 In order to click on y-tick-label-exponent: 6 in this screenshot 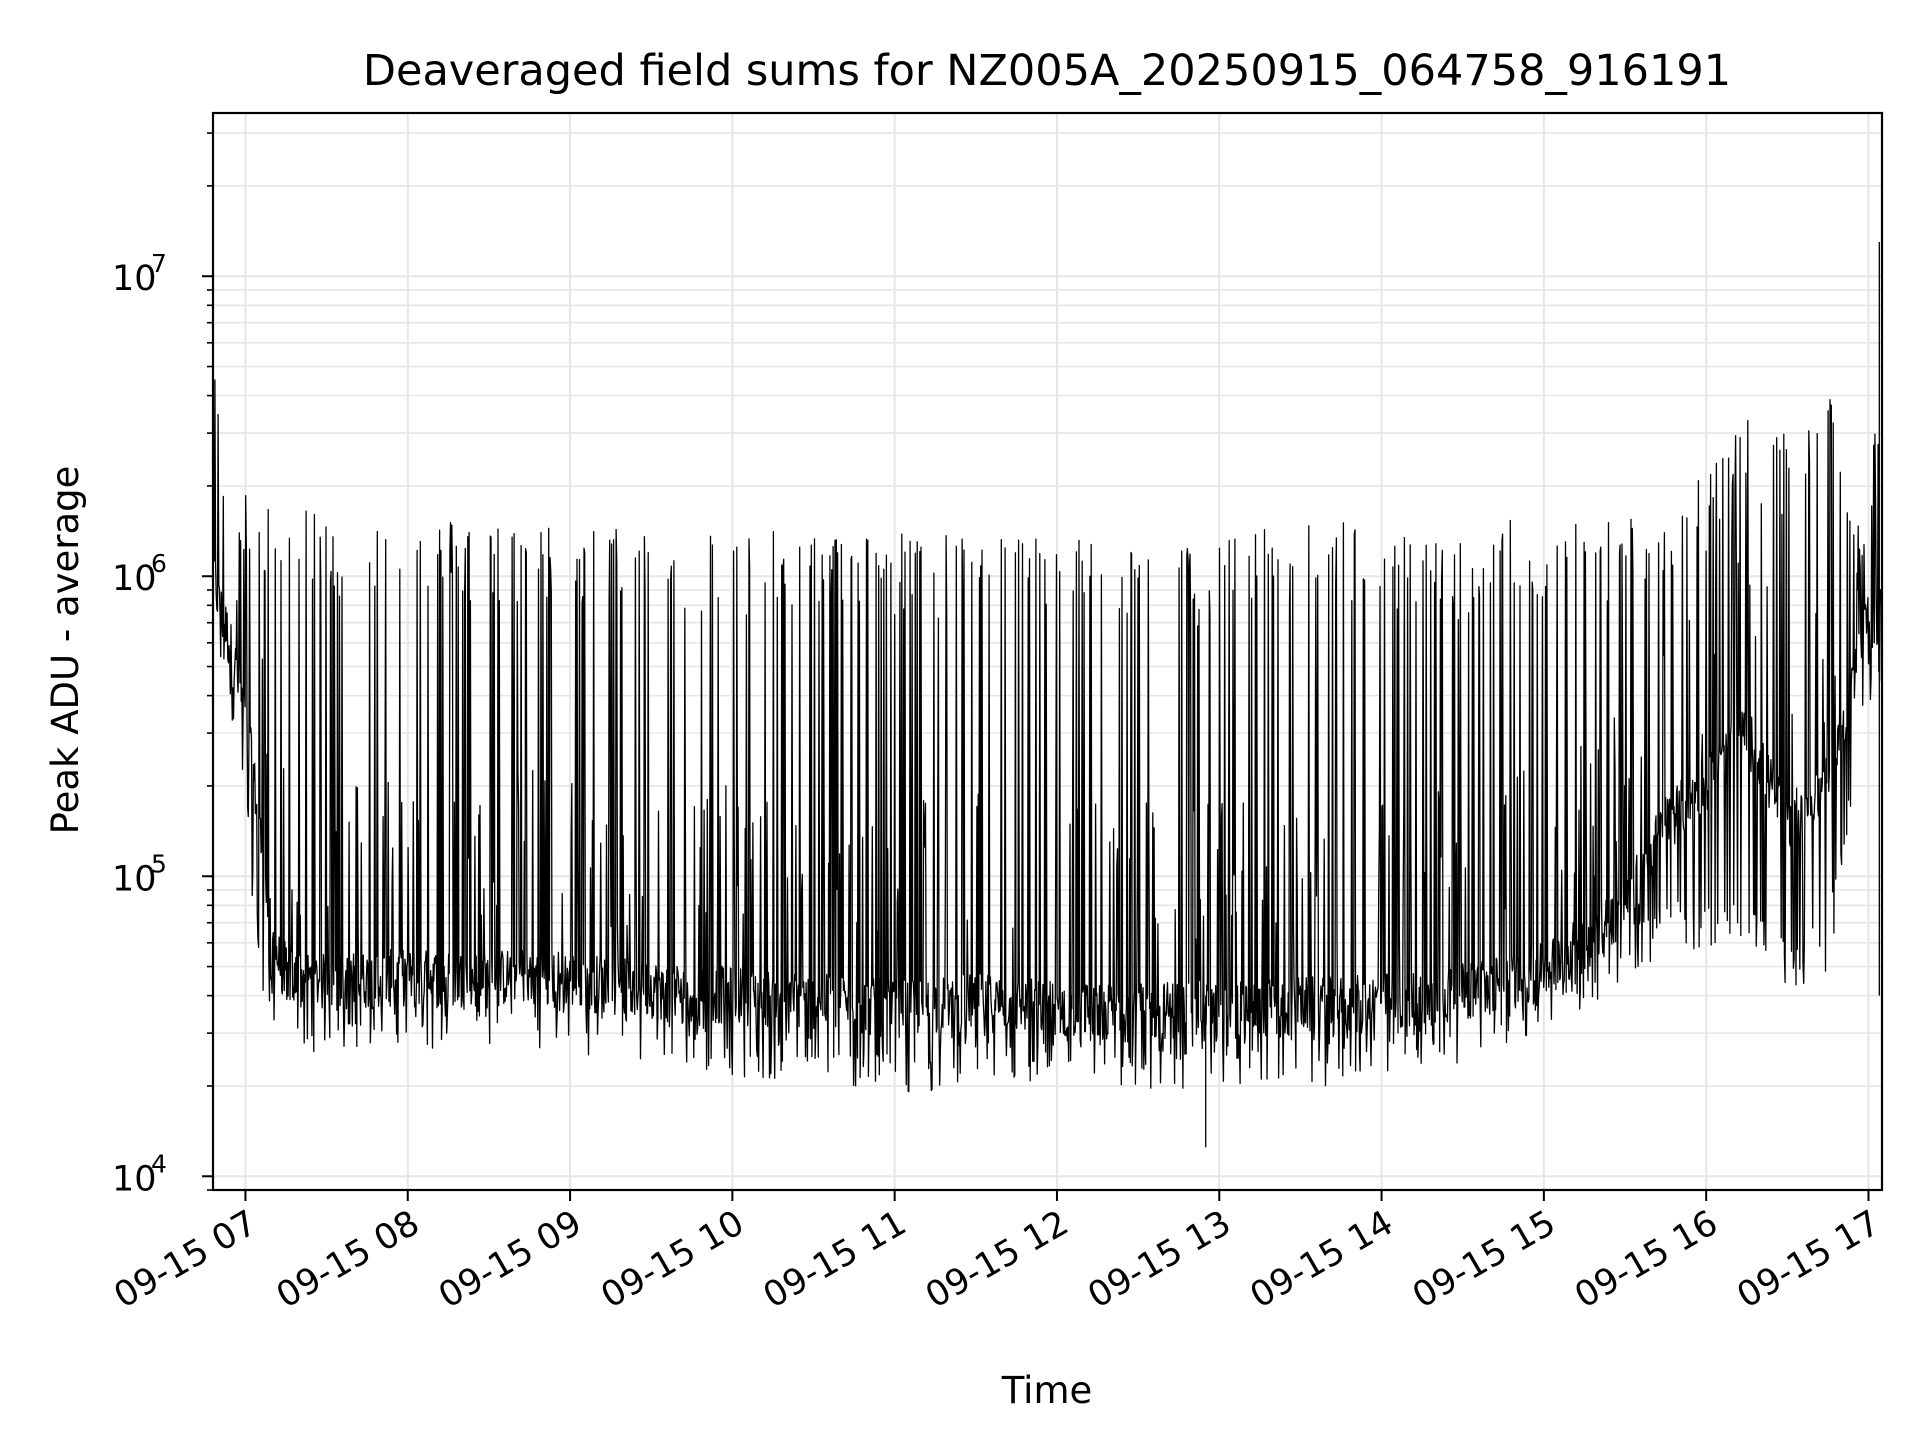, I will do `click(159, 563)`.